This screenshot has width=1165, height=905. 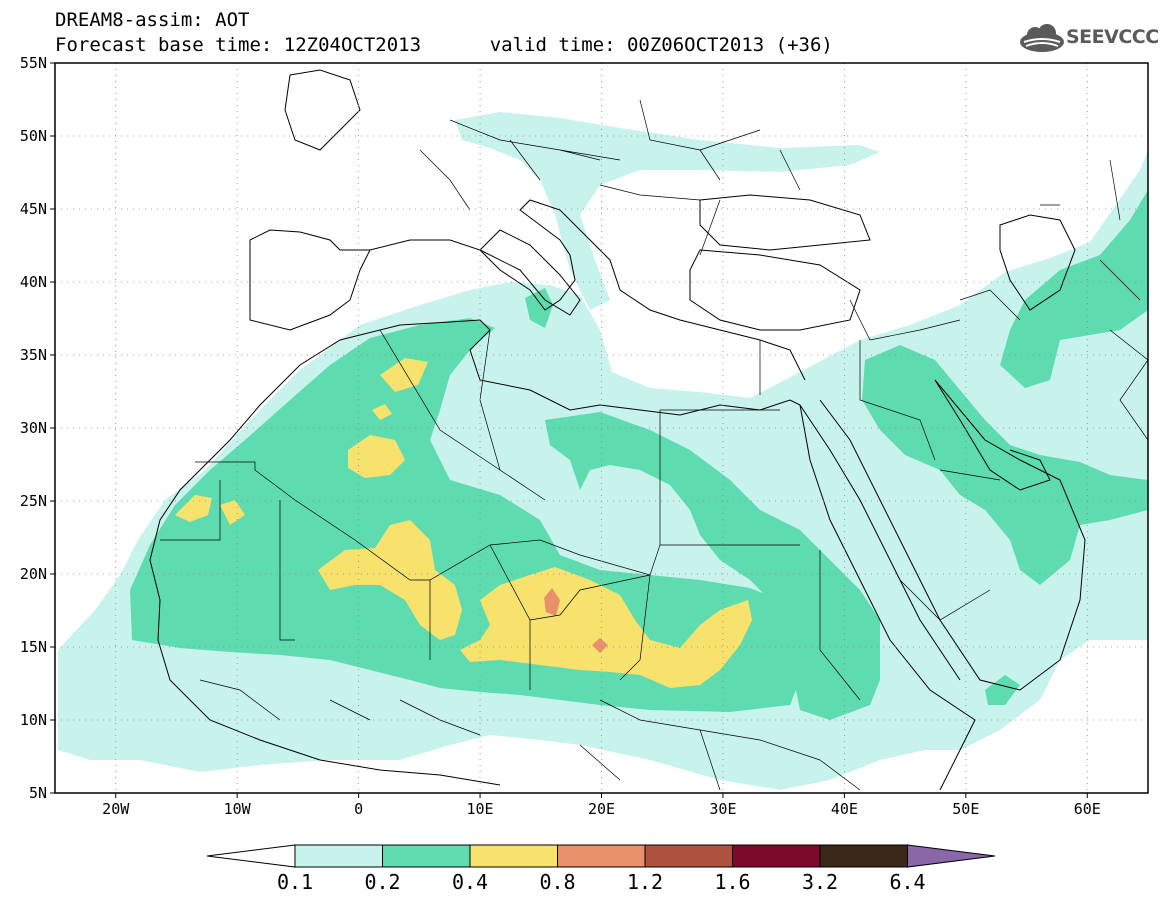 I want to click on lon-label: 30E, so click(x=722, y=809).